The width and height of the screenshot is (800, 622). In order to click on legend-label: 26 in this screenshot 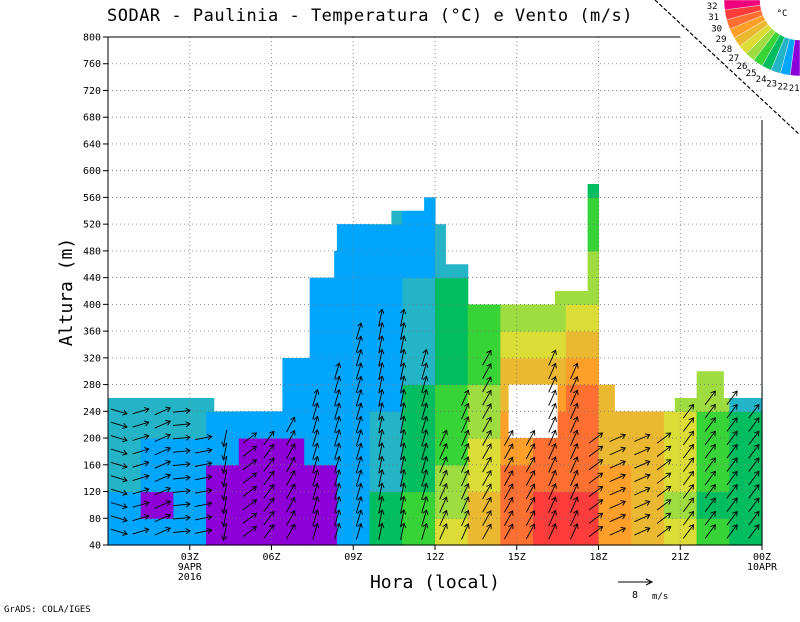, I will do `click(742, 67)`.